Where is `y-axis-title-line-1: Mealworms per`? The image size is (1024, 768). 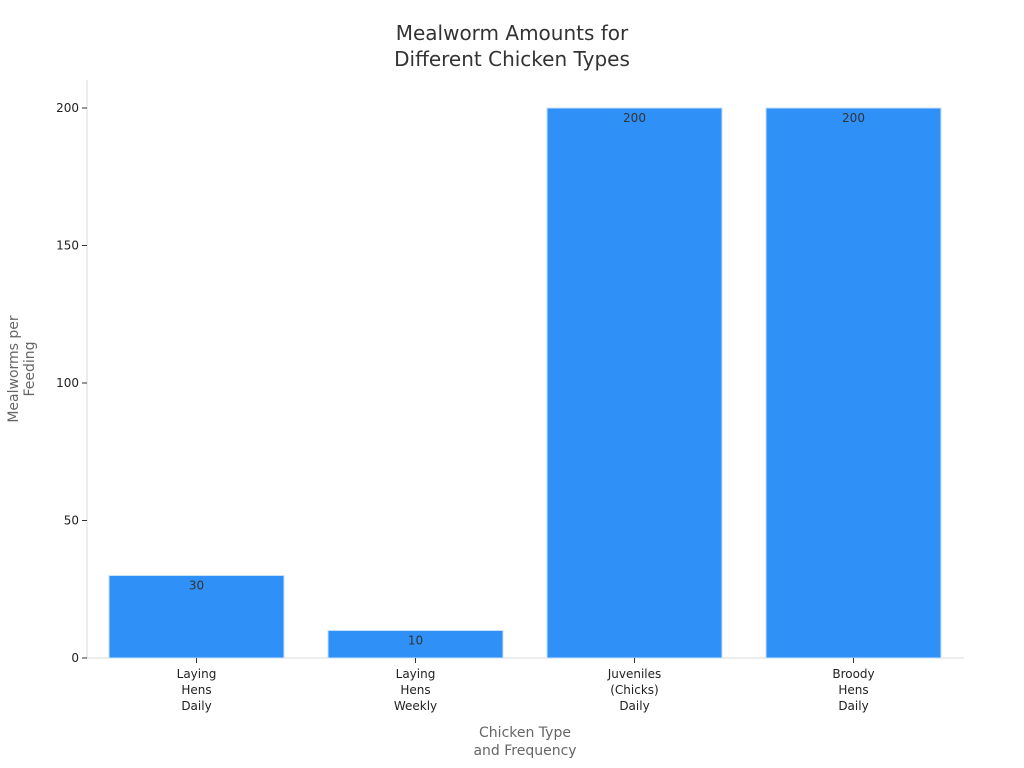
y-axis-title-line-1: Mealworms per is located at coordinates (14, 369).